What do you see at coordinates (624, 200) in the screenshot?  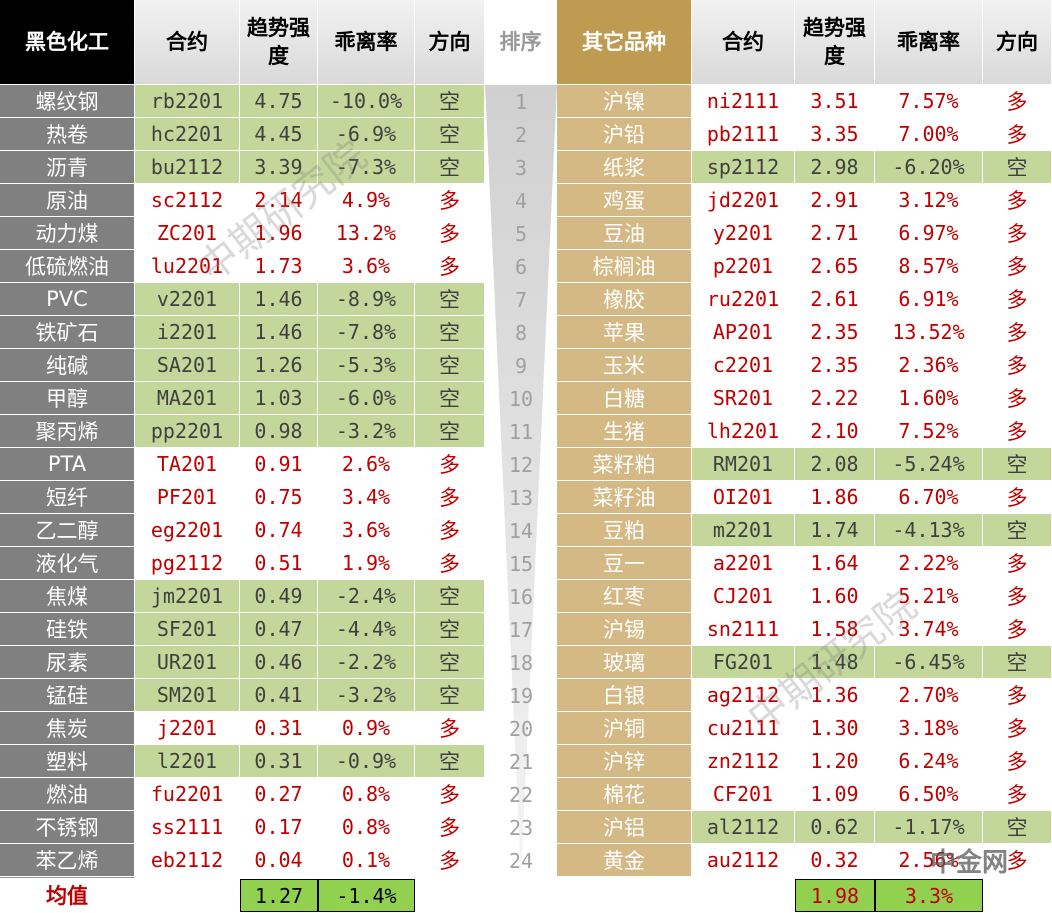 I see `variety-name: 鸡蛋` at bounding box center [624, 200].